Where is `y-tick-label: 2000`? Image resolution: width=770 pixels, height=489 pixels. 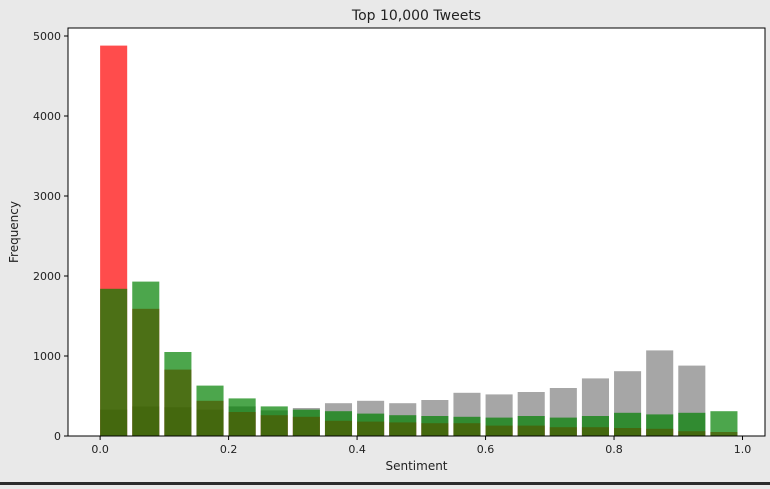 y-tick-label: 2000 is located at coordinates (47, 276).